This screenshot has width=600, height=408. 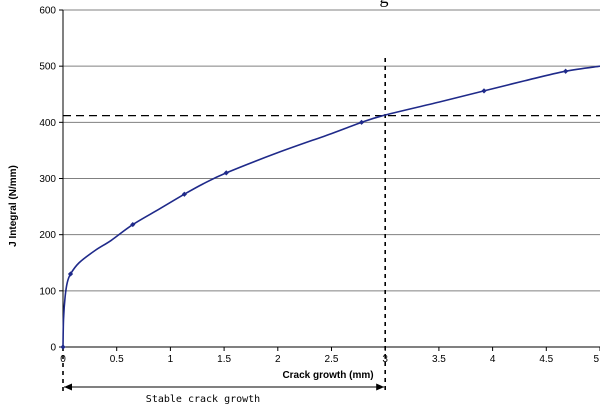 I want to click on y-tick-label-400: 400, so click(x=47, y=123).